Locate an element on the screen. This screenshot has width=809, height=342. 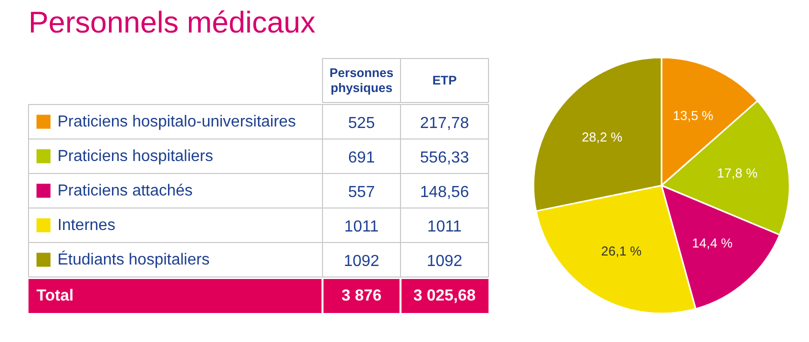
series-label: Personnes physiques is located at coordinates (362, 80).